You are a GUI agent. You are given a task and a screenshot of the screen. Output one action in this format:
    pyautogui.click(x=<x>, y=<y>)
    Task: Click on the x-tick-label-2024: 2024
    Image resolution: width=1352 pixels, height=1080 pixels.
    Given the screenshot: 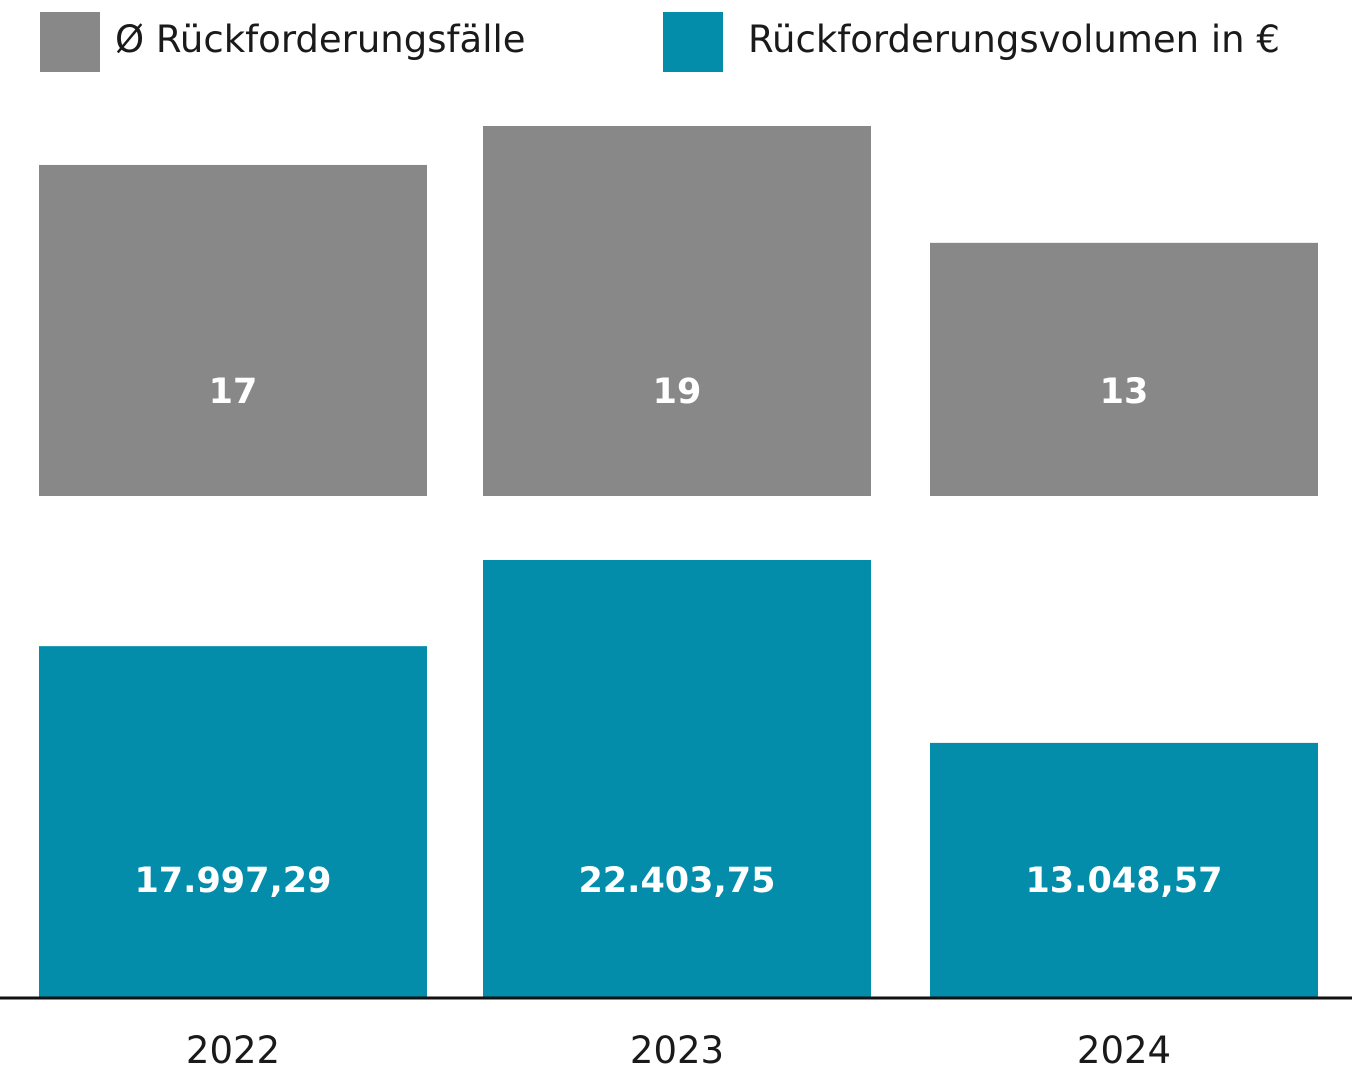 What is the action you would take?
    pyautogui.click(x=1124, y=1050)
    